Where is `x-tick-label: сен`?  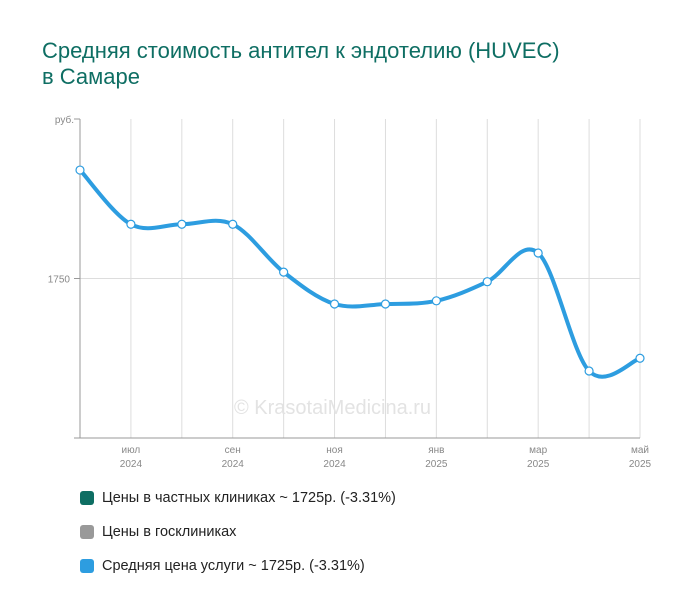 x-tick-label: сен is located at coordinates (233, 450).